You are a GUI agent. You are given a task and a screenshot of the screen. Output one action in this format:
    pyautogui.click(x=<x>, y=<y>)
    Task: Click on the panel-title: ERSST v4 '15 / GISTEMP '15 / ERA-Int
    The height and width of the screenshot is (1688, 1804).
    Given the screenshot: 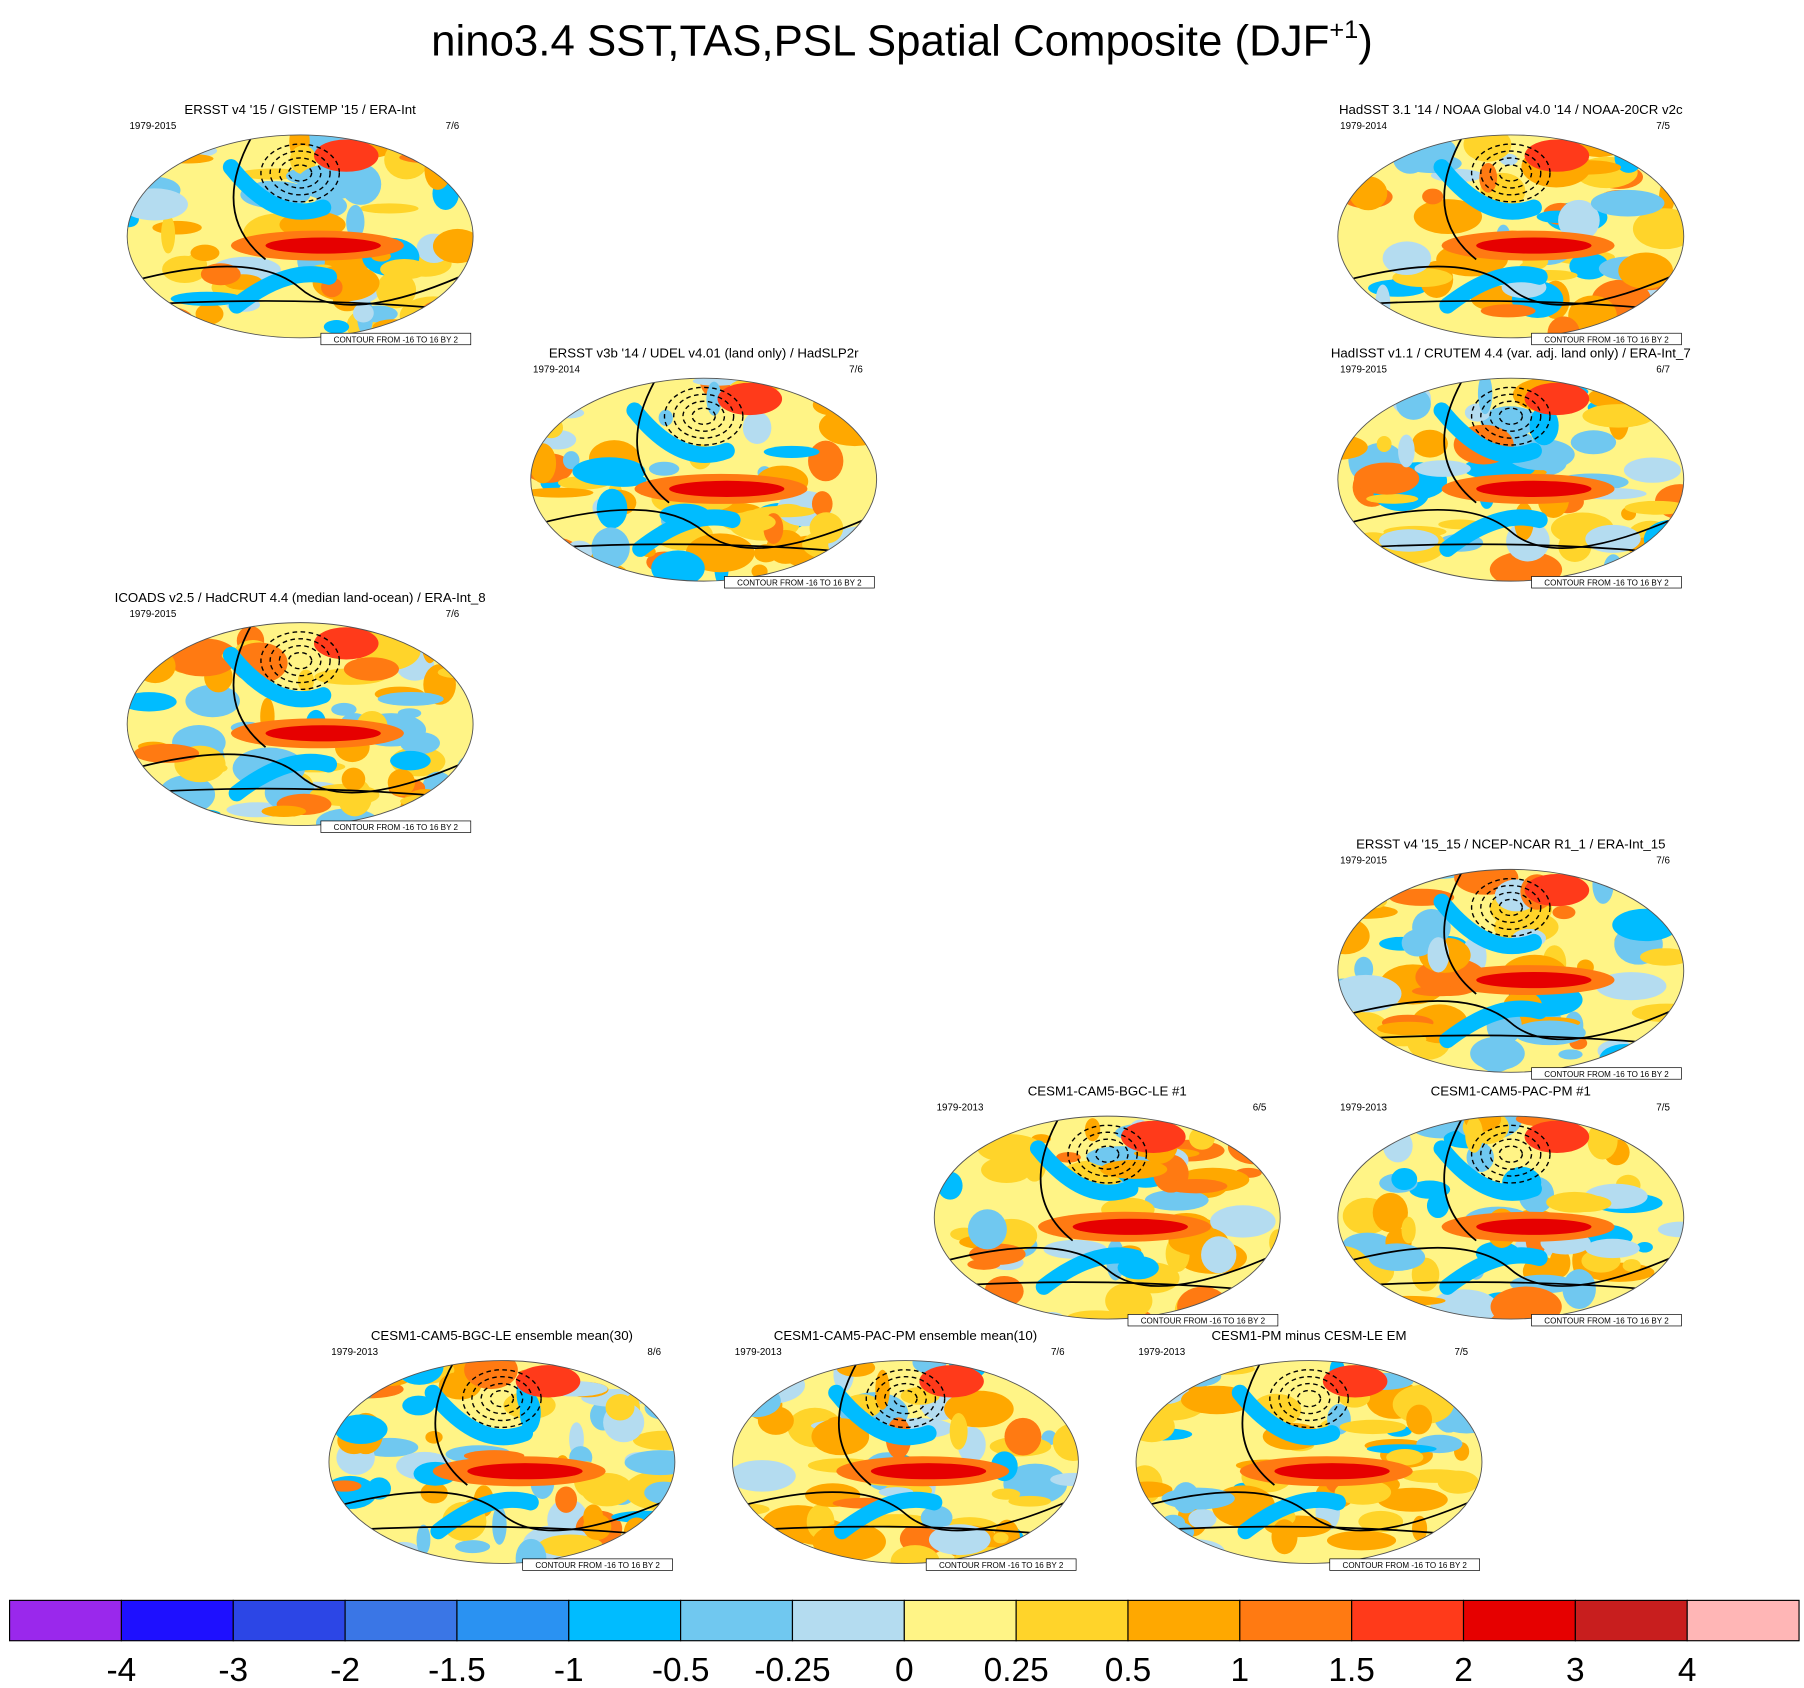 What is the action you would take?
    pyautogui.click(x=300, y=109)
    